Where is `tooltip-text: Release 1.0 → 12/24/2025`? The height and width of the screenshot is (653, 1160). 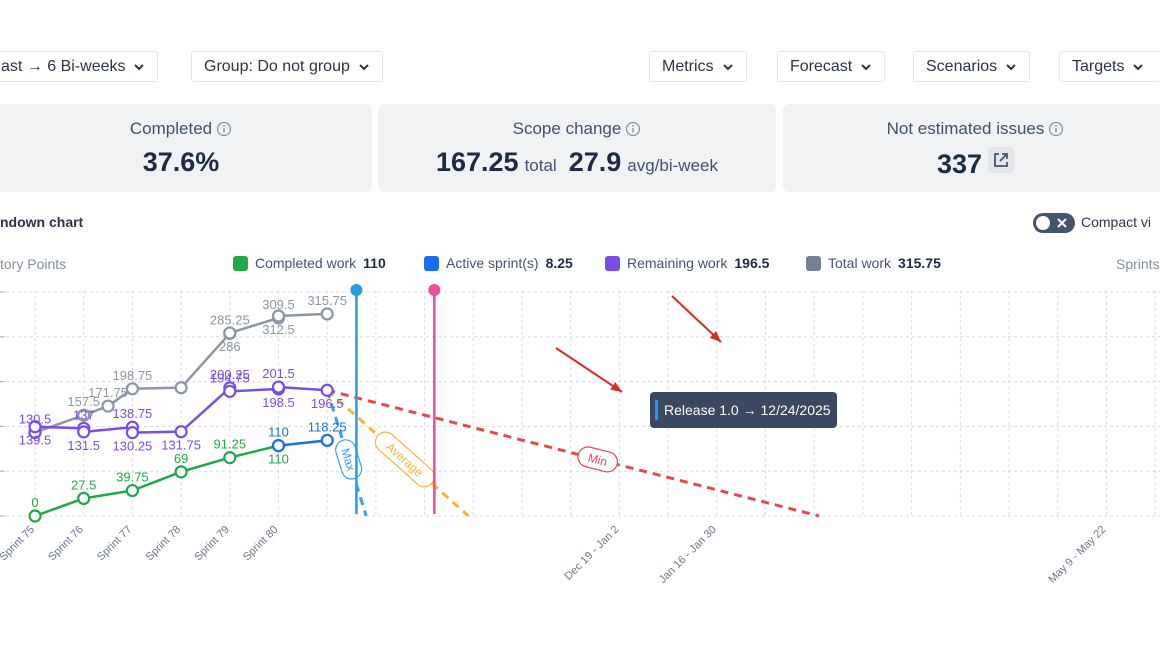 tooltip-text: Release 1.0 → 12/24/2025 is located at coordinates (747, 410).